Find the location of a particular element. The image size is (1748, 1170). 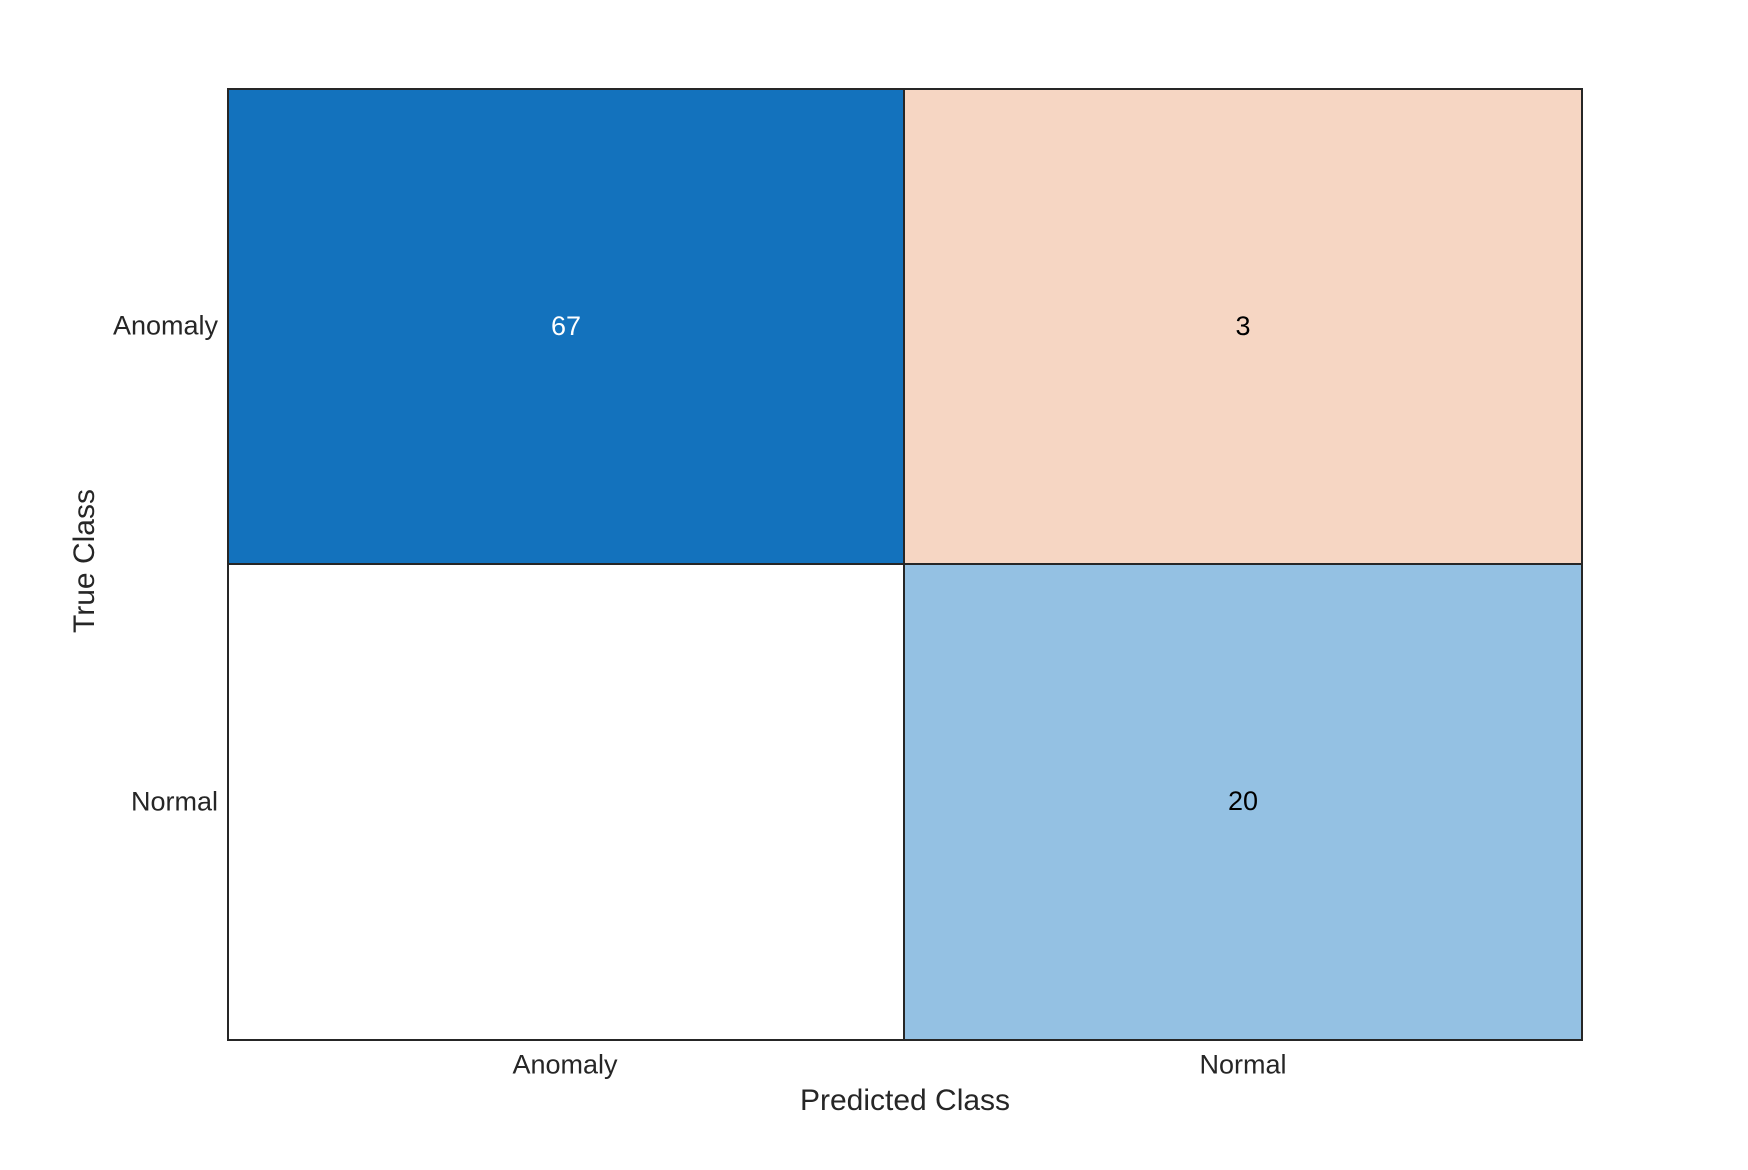

x-axis-label: Predicted Class is located at coordinates (905, 1100).